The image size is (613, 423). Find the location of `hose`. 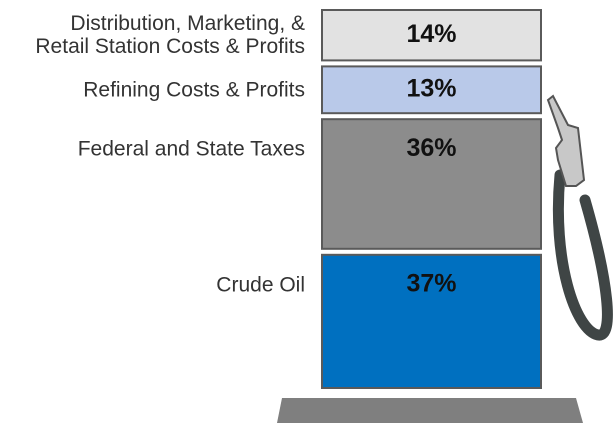

hose is located at coordinates (582, 255).